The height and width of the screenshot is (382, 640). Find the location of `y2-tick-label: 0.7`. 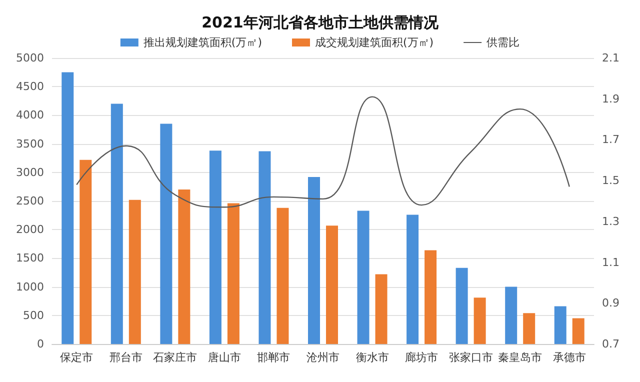

y2-tick-label: 0.7 is located at coordinates (611, 344).